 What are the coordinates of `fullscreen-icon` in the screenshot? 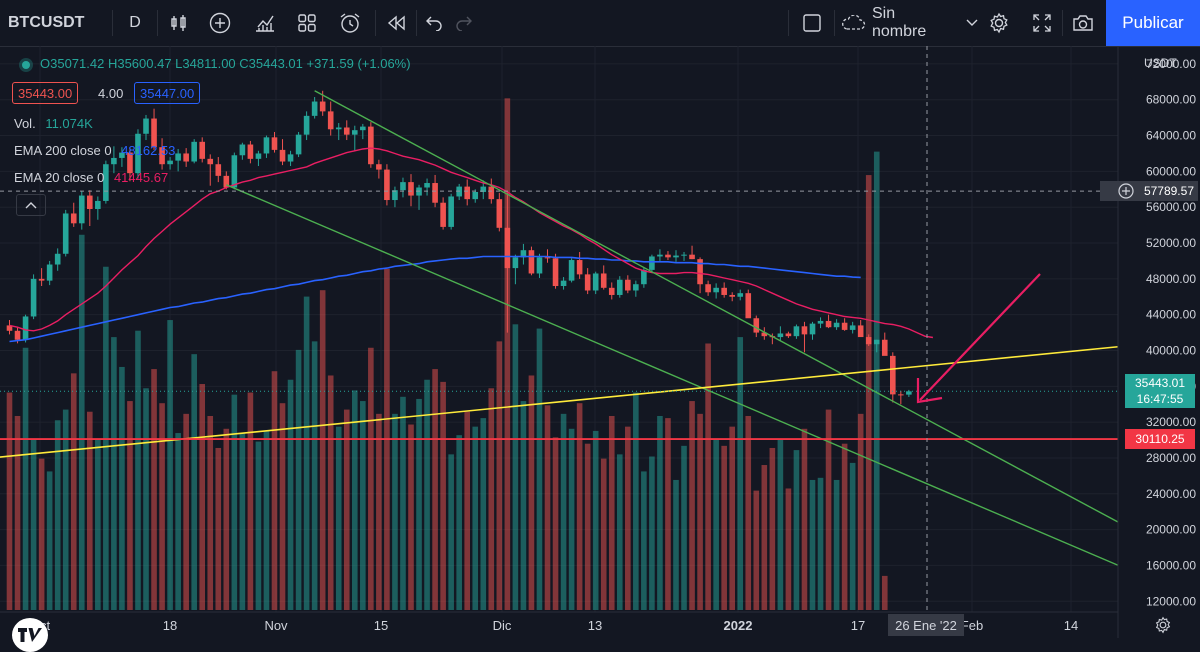 It's located at (1042, 23).